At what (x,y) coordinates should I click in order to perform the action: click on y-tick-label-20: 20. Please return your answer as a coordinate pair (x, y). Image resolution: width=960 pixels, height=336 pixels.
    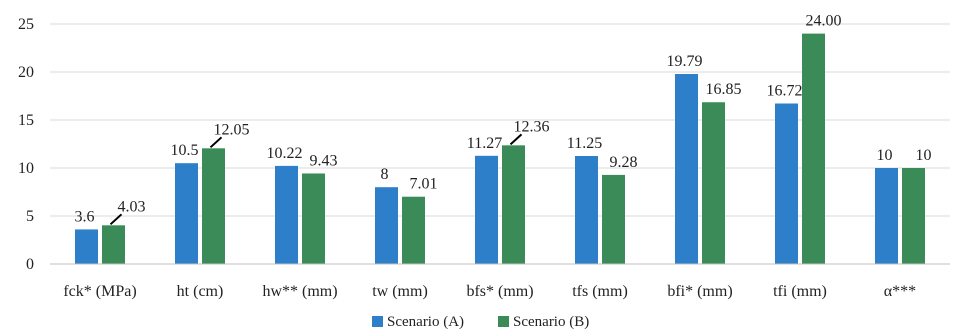
    Looking at the image, I should click on (26, 72).